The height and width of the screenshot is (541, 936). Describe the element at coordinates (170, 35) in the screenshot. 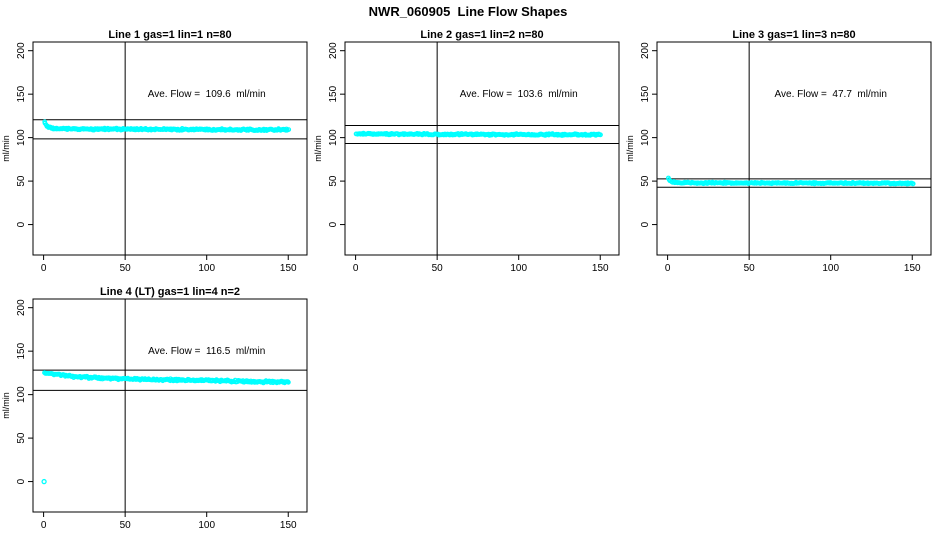

I see `subplot-line-1-title: Line 1 gas=1 lin=1 n=80` at that location.